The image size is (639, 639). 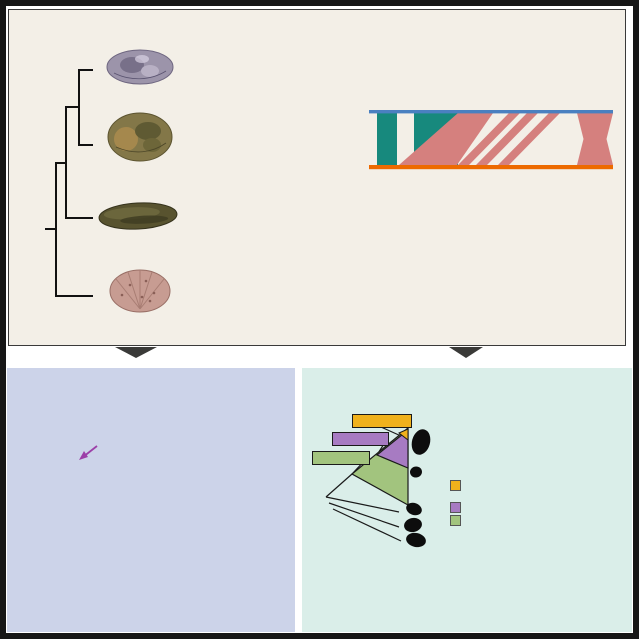 I want to click on pie-a-senhousia, so click(x=485, y=233).